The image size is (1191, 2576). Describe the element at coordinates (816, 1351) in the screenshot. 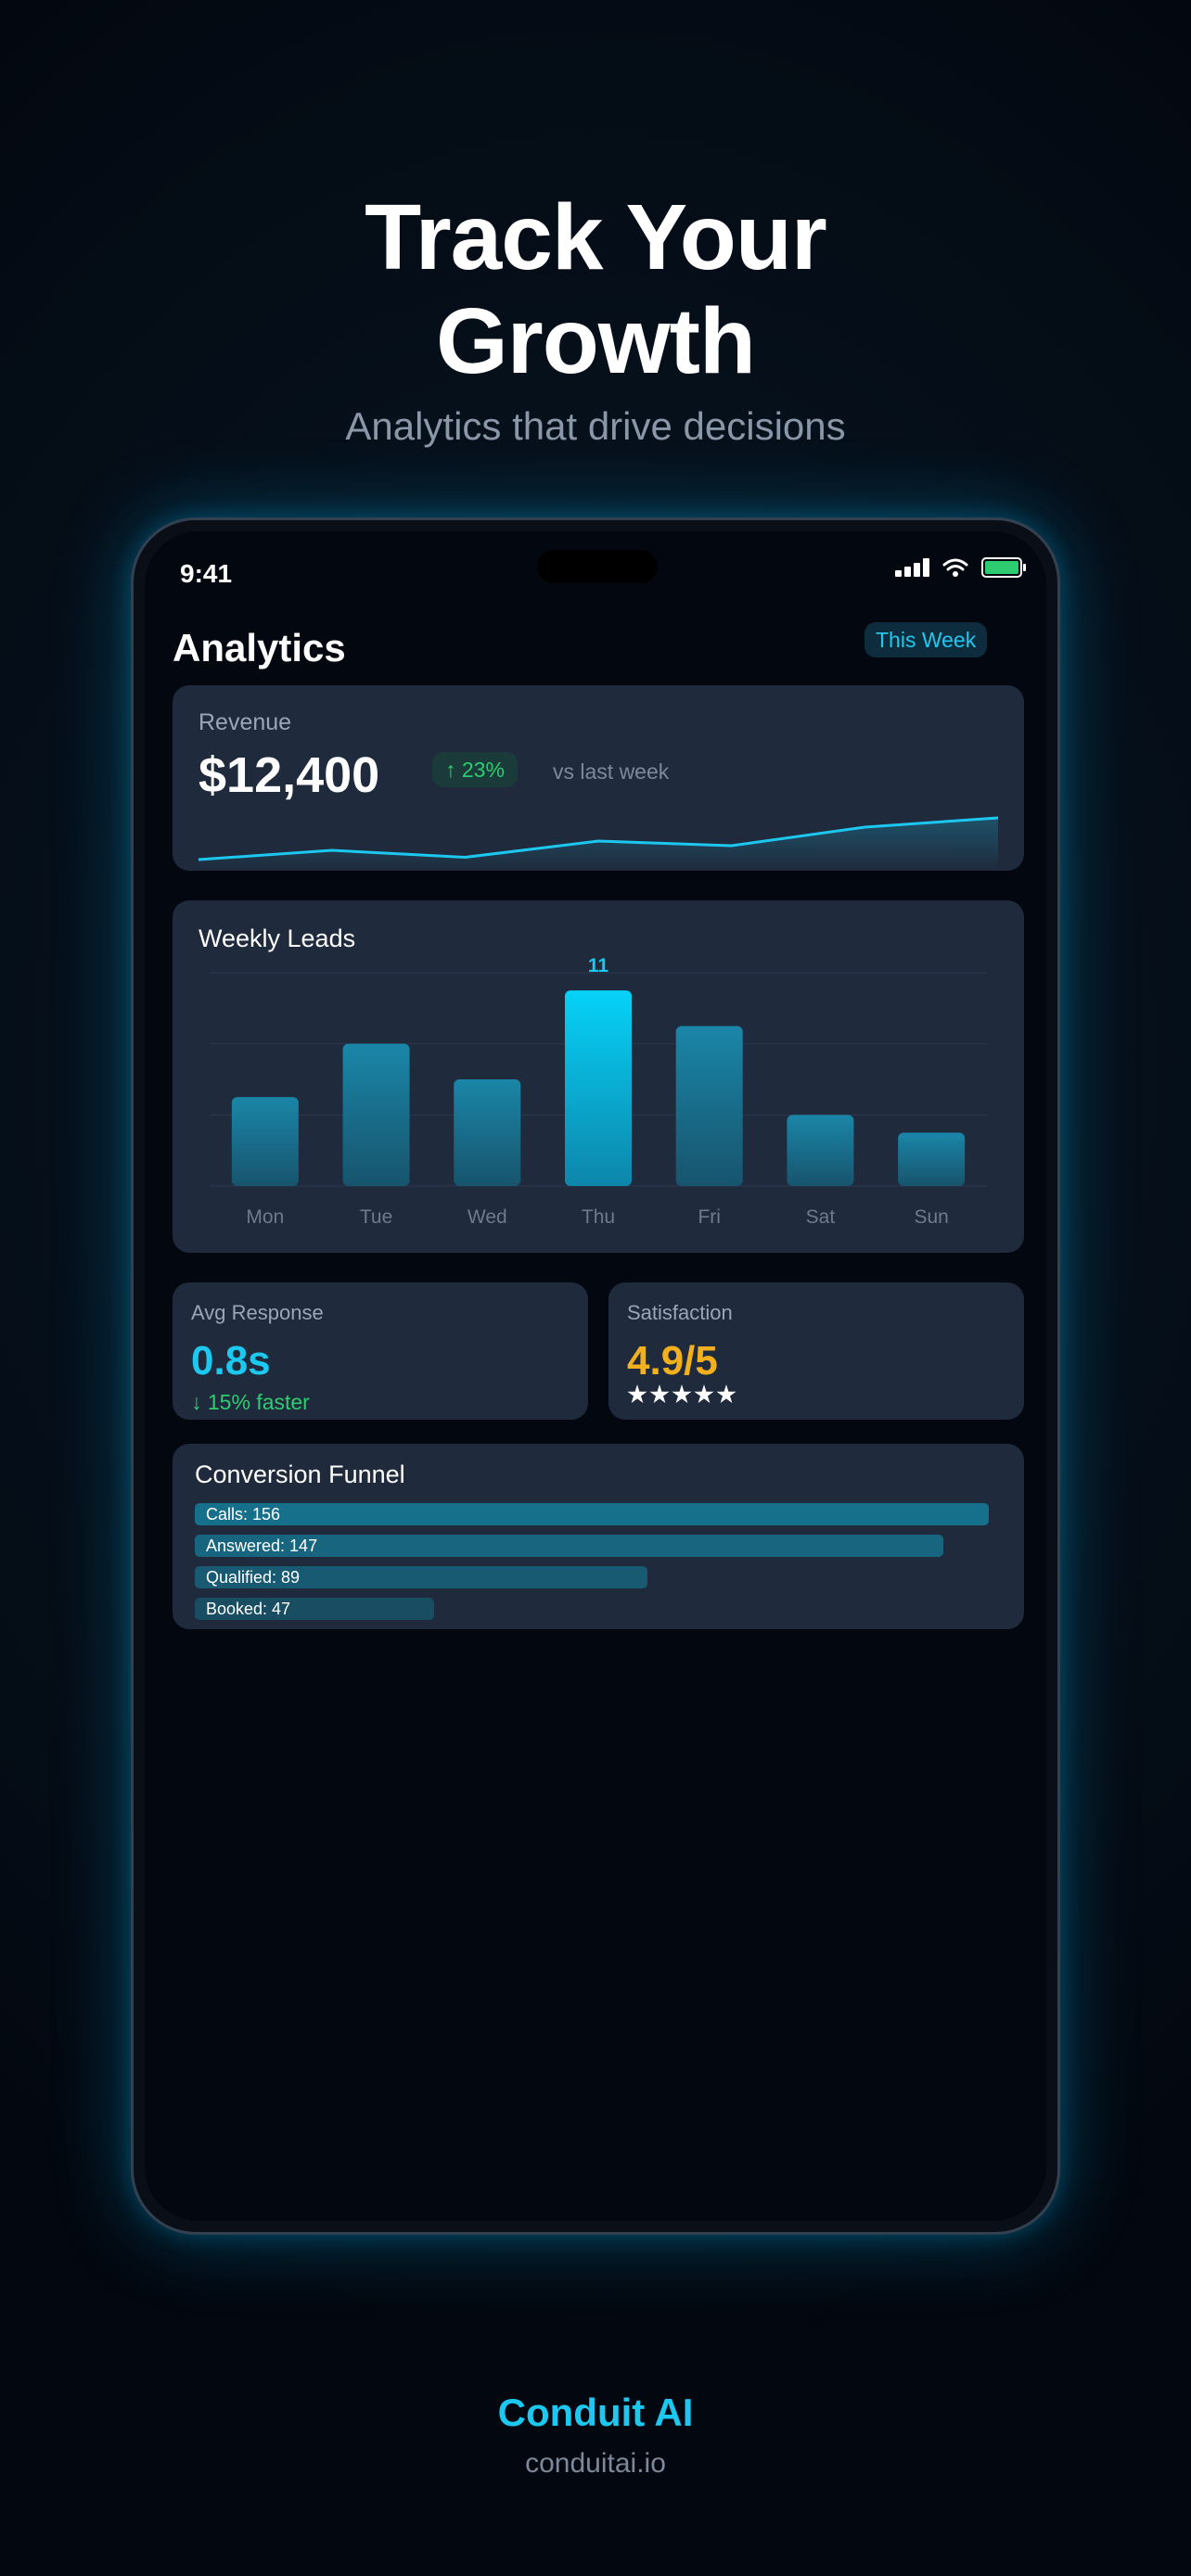

I see `satisfaction-card: Satisfaction 4.9/5` at that location.